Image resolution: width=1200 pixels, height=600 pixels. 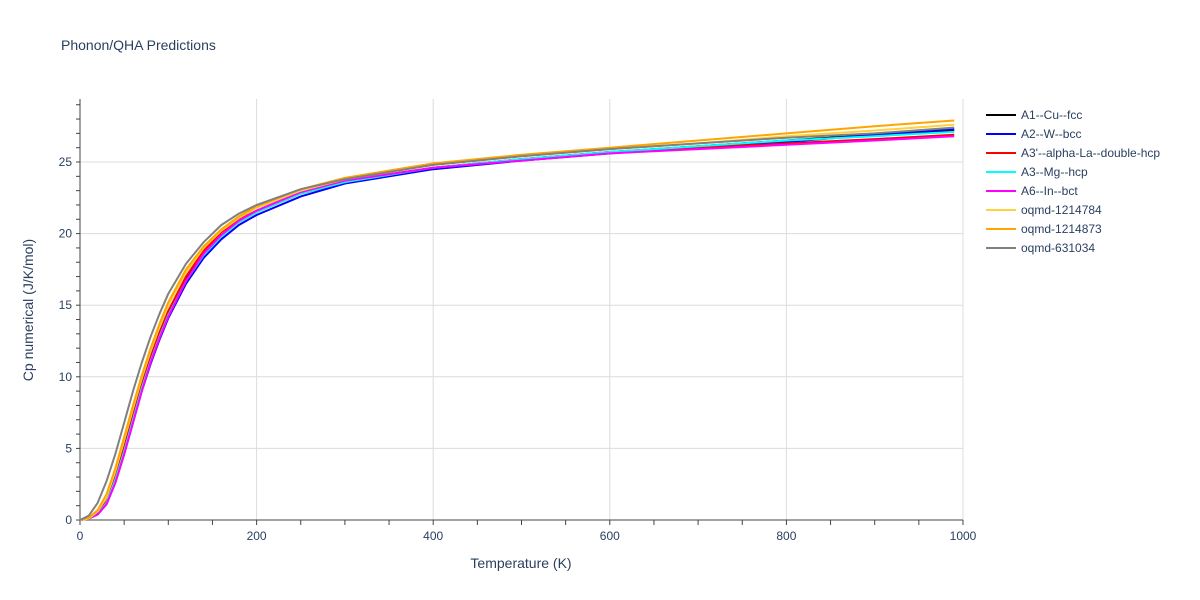 I want to click on x-tick-label: 1000, so click(x=963, y=536).